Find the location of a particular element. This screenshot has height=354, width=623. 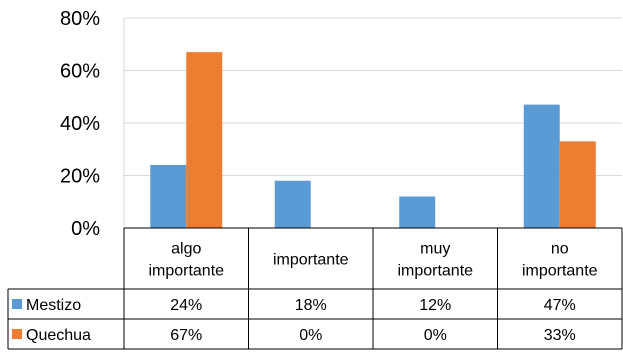

legend-key-quechua is located at coordinates (17, 334).